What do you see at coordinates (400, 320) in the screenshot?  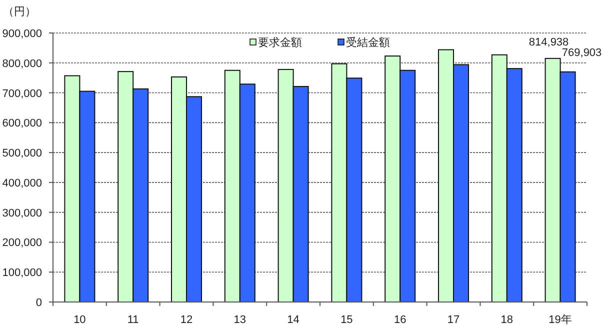 I see `x-tick-label: 16` at bounding box center [400, 320].